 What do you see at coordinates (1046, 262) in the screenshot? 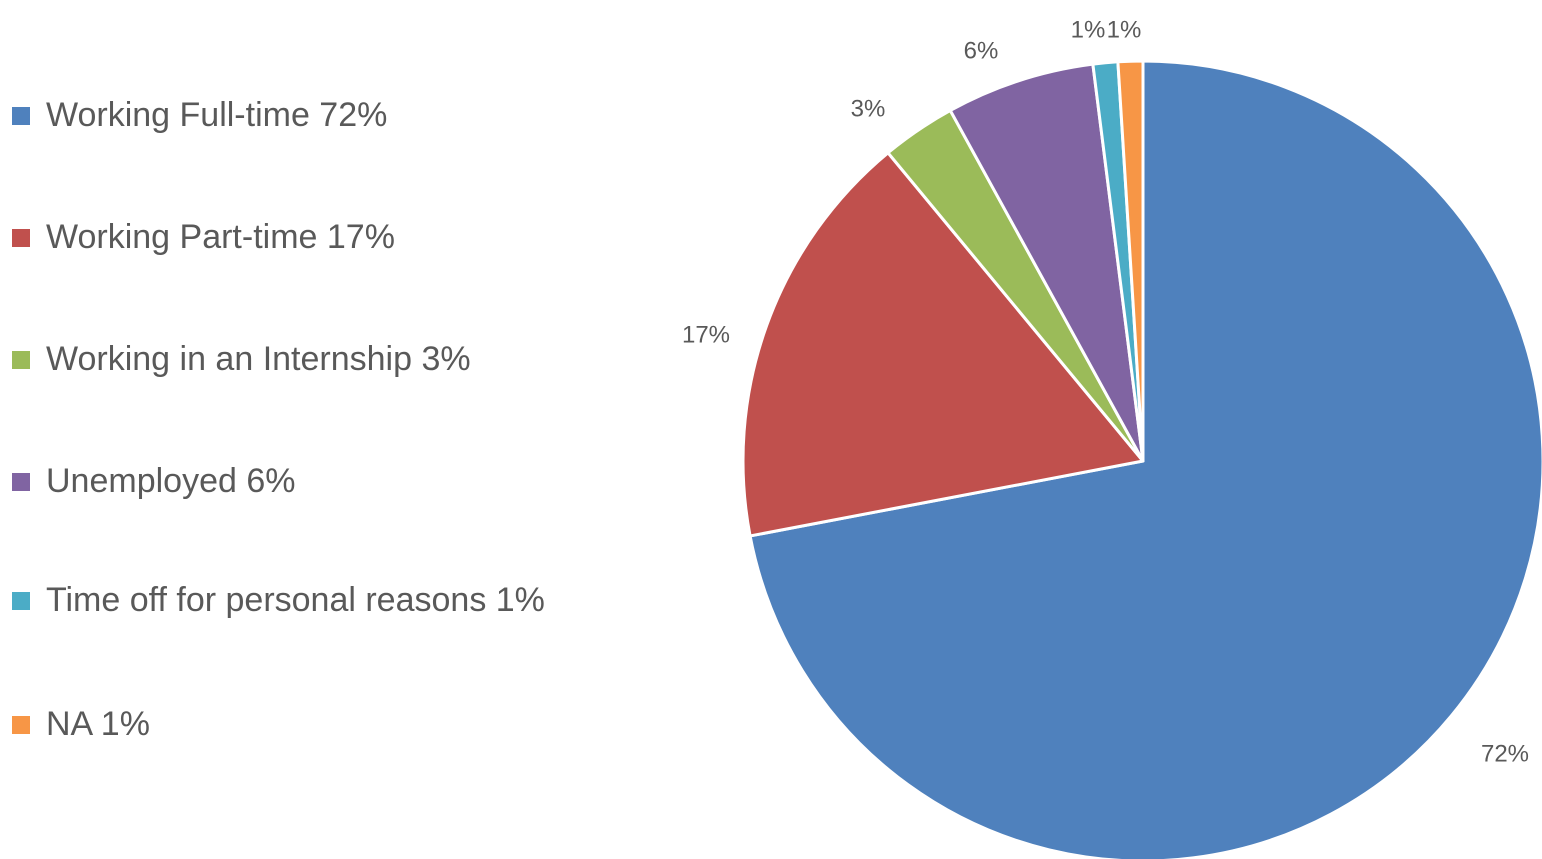
I see `pie-slice-unemployed` at bounding box center [1046, 262].